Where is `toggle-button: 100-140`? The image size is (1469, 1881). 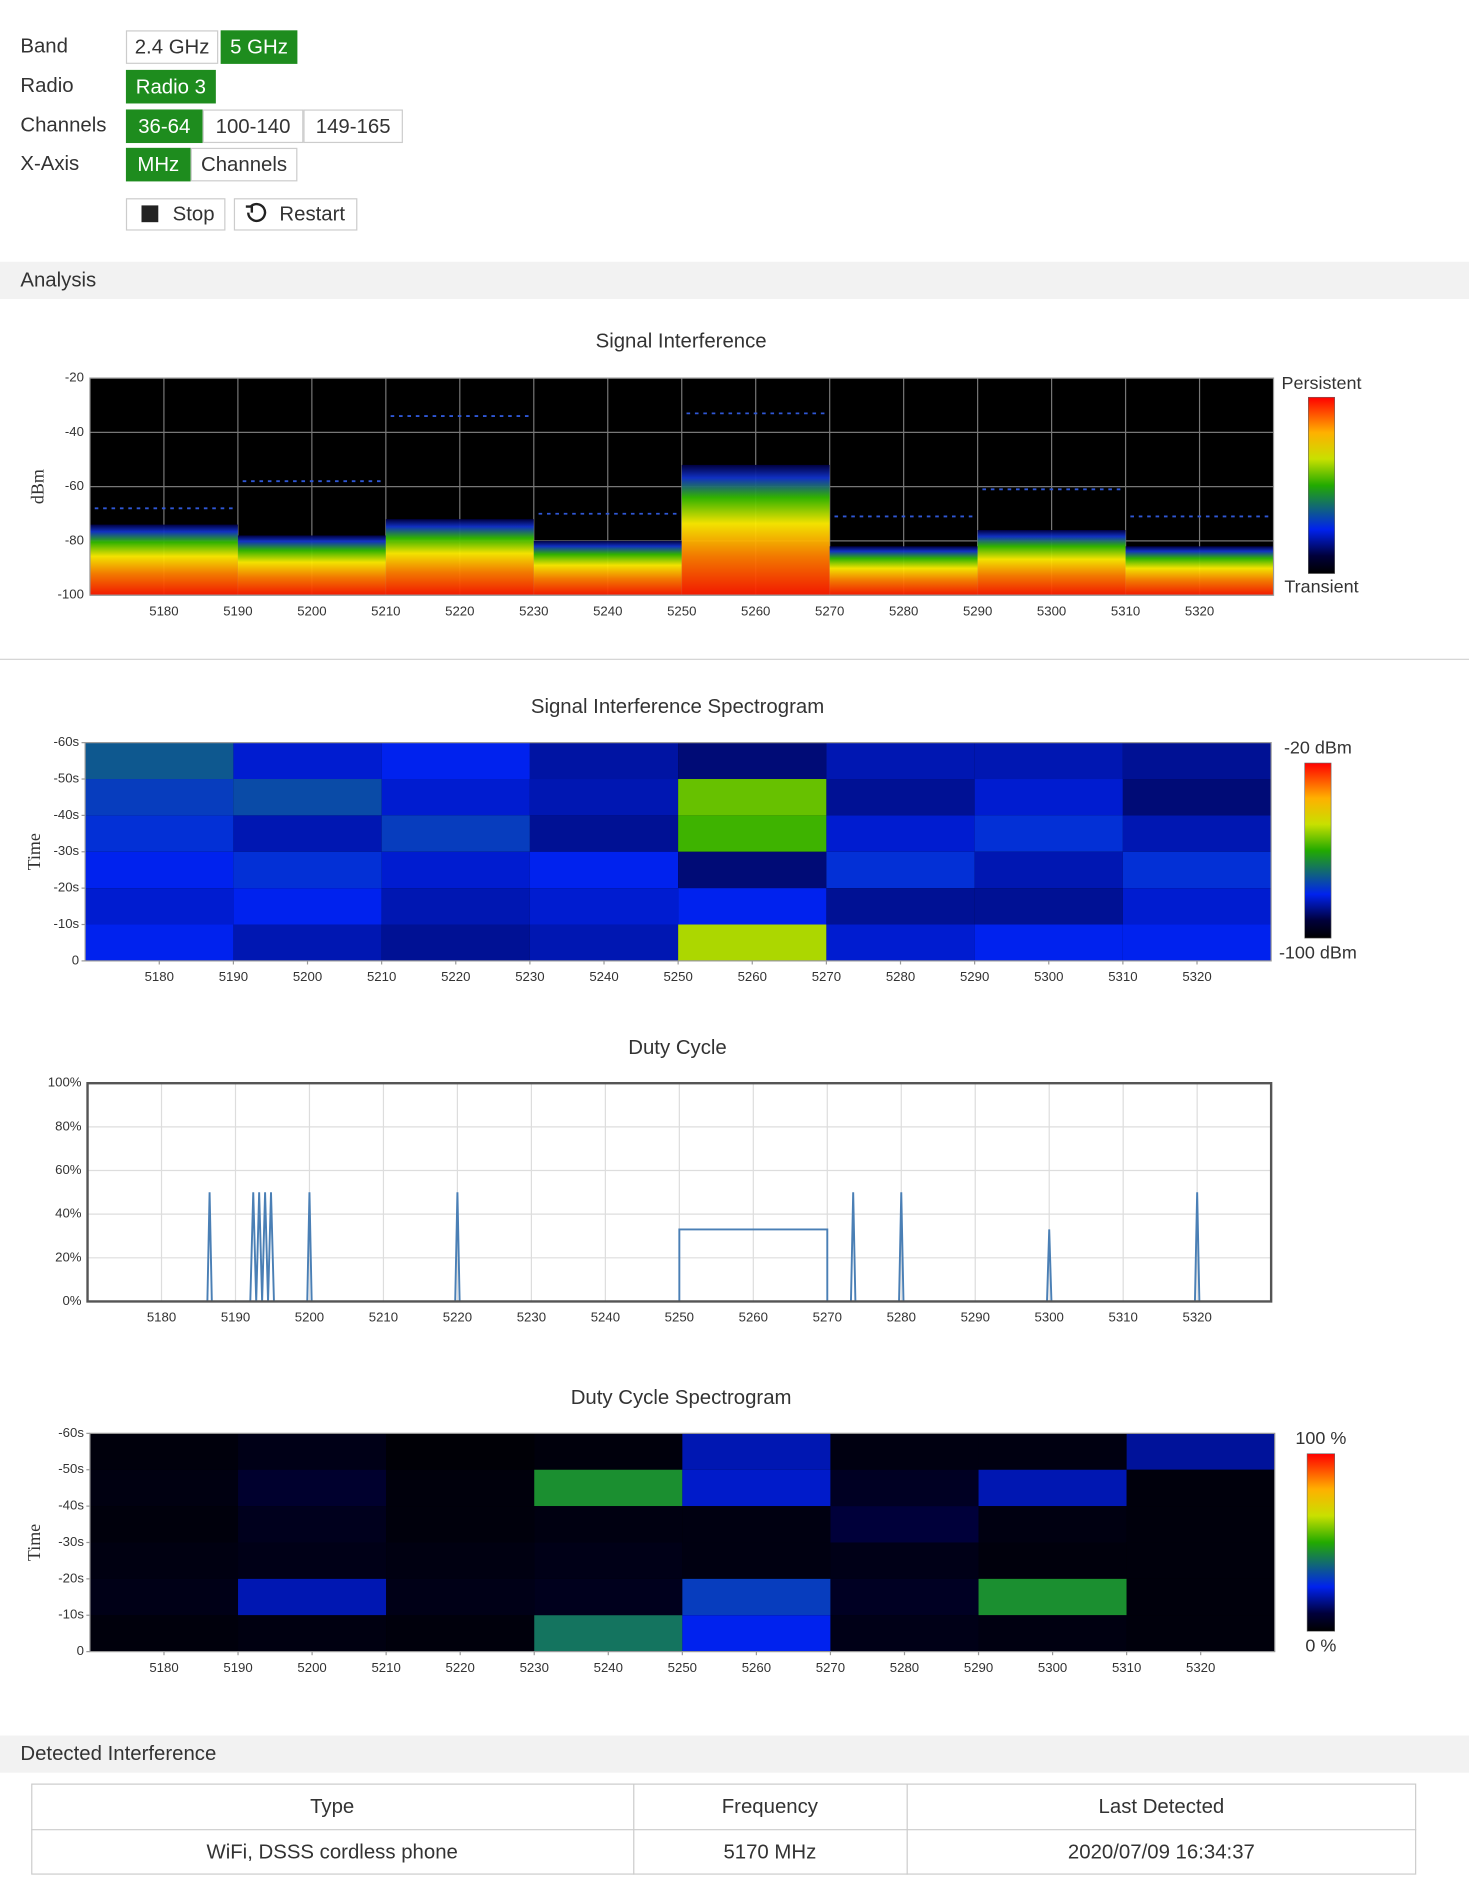 toggle-button: 100-140 is located at coordinates (253, 126).